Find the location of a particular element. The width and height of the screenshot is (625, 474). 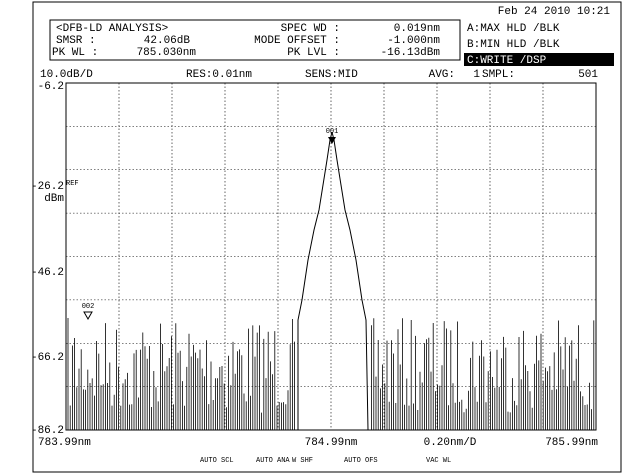

softkey: AUTO ANA is located at coordinates (273, 461).